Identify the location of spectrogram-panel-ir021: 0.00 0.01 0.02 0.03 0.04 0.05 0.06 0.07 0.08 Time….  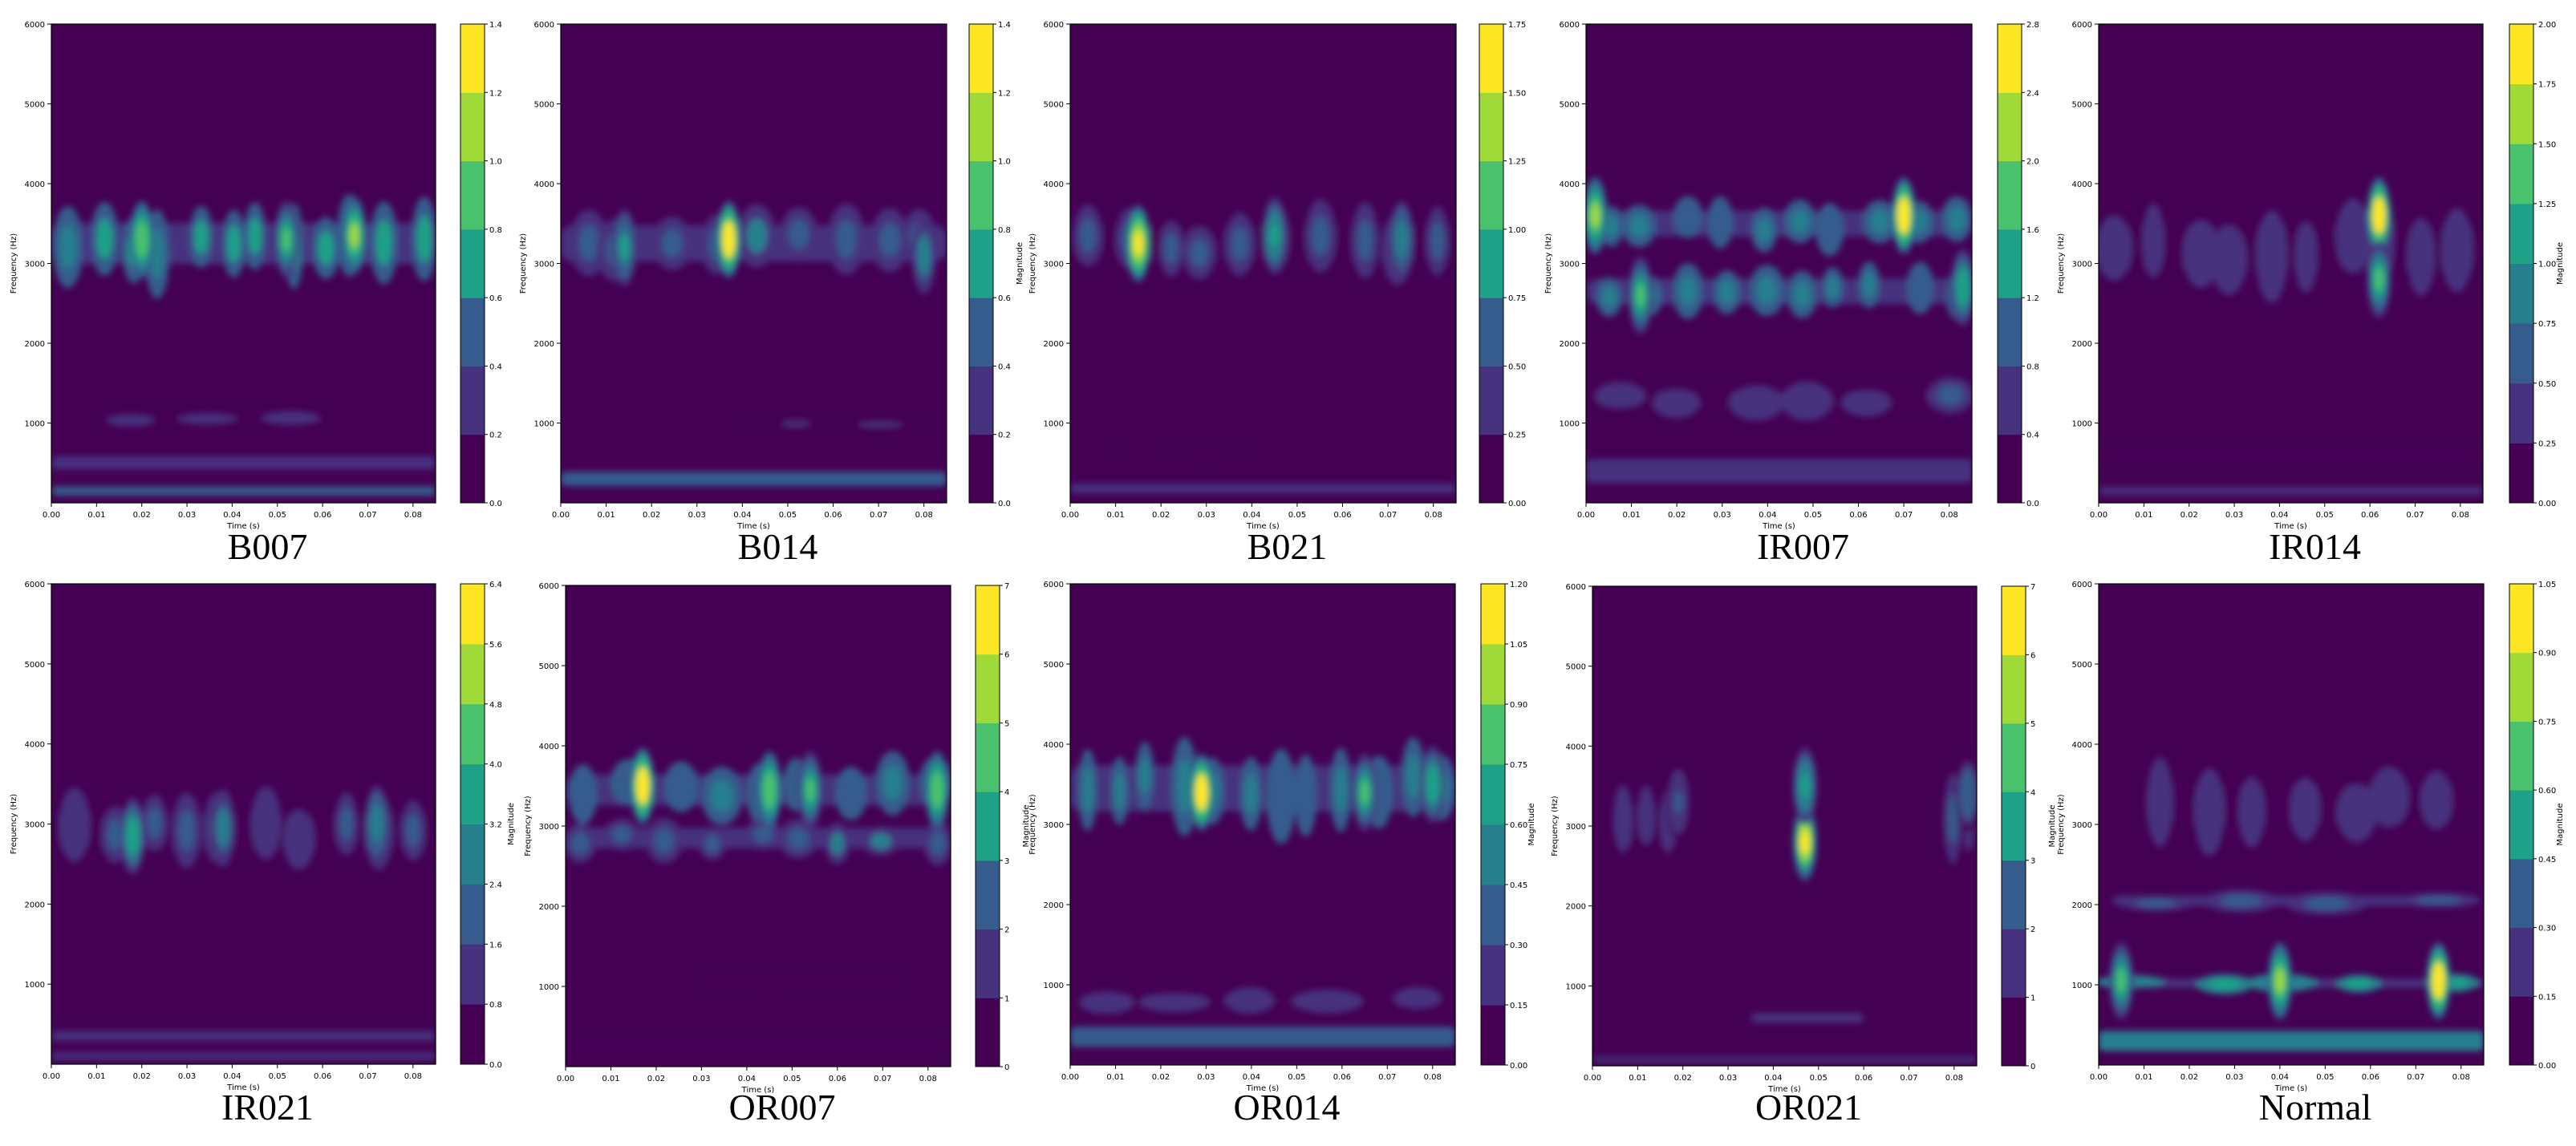
(263, 854).